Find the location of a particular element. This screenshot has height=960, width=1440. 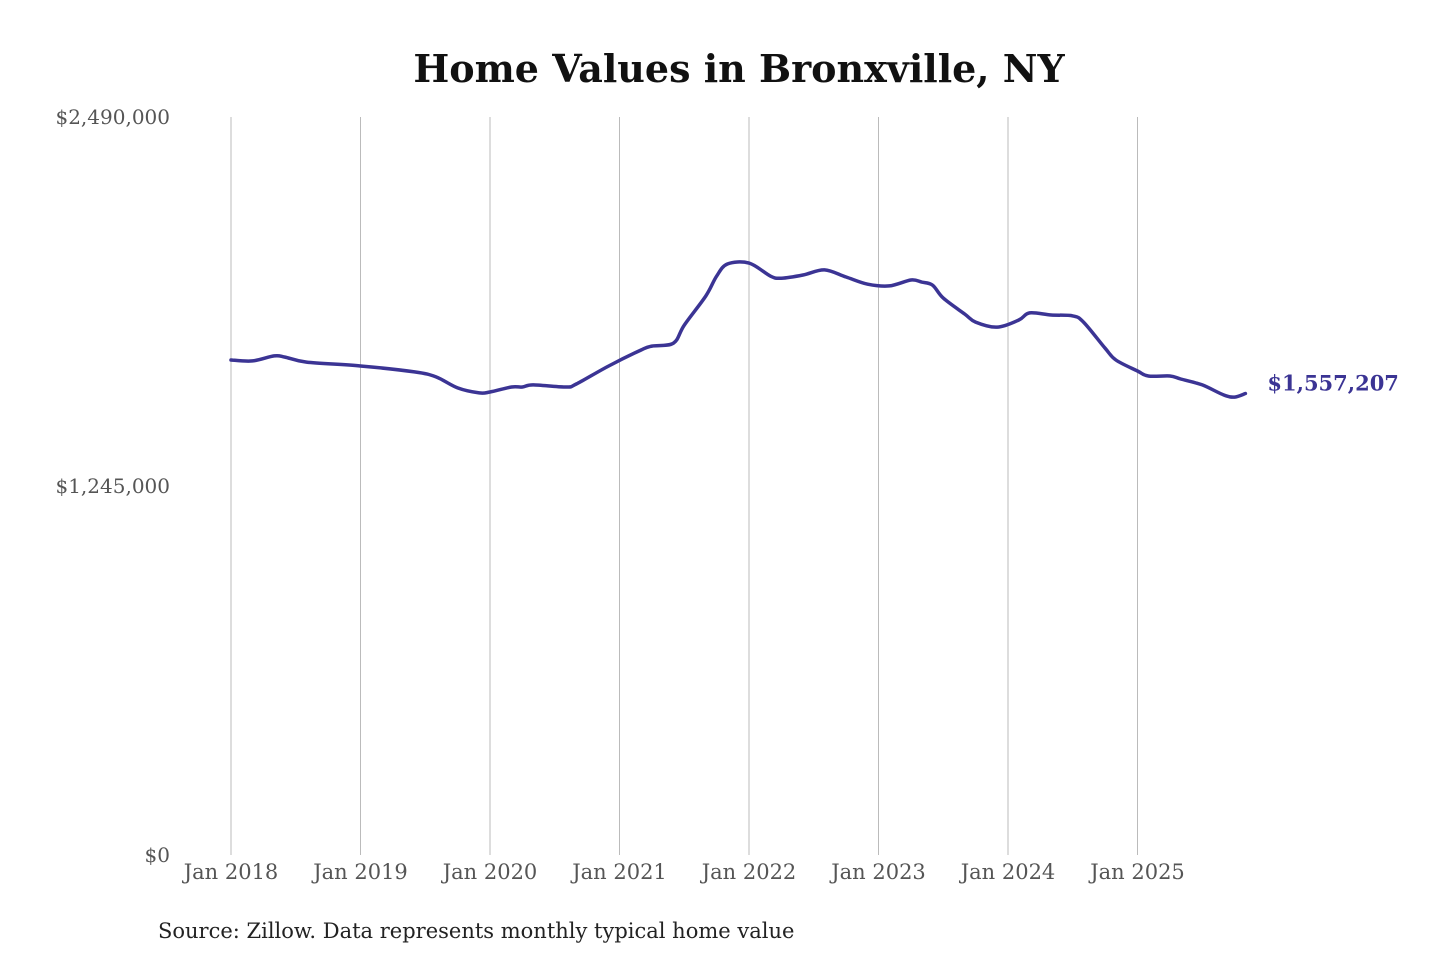

x-tick-label: Jan 2021 is located at coordinates (618, 872).